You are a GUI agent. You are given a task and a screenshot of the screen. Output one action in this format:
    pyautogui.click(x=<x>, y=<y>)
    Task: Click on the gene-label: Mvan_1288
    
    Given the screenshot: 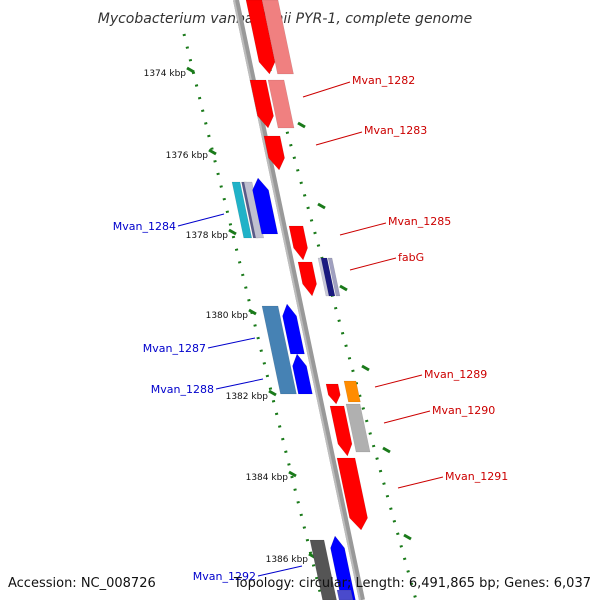 What is the action you would take?
    pyautogui.click(x=182, y=389)
    